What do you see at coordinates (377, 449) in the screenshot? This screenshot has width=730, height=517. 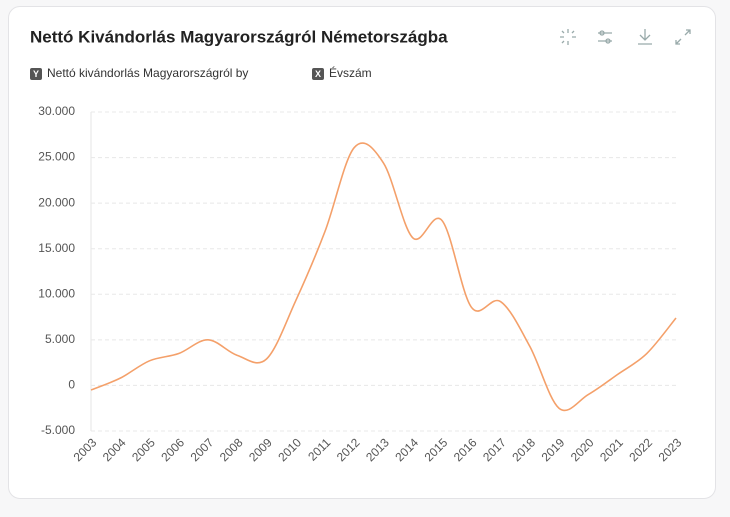 I see `x-tick-label: 2013` at bounding box center [377, 449].